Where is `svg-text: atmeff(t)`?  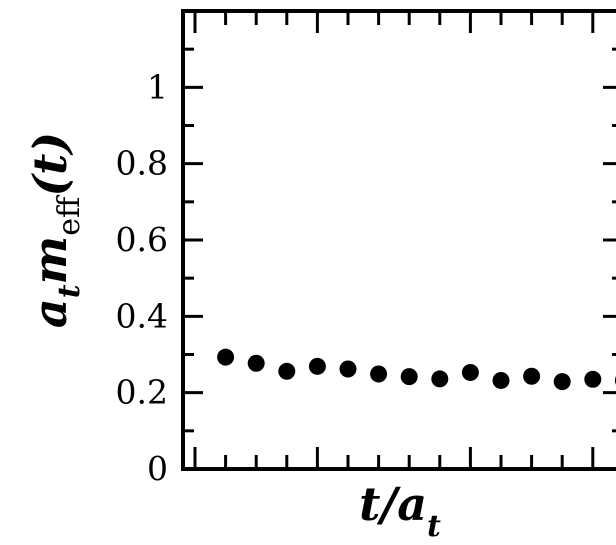
svg-text: atmeff(t) is located at coordinates (55, 230).